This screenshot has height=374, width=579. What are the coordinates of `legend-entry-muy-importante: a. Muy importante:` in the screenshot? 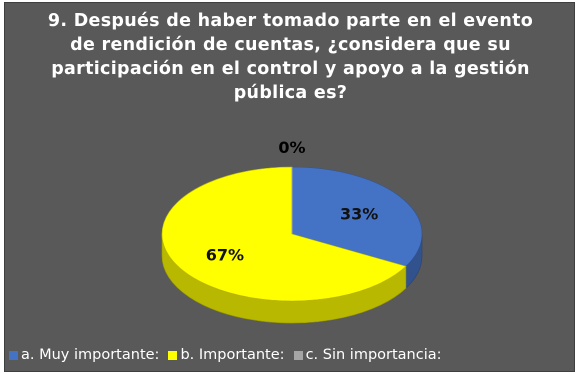 It's located at (84, 355).